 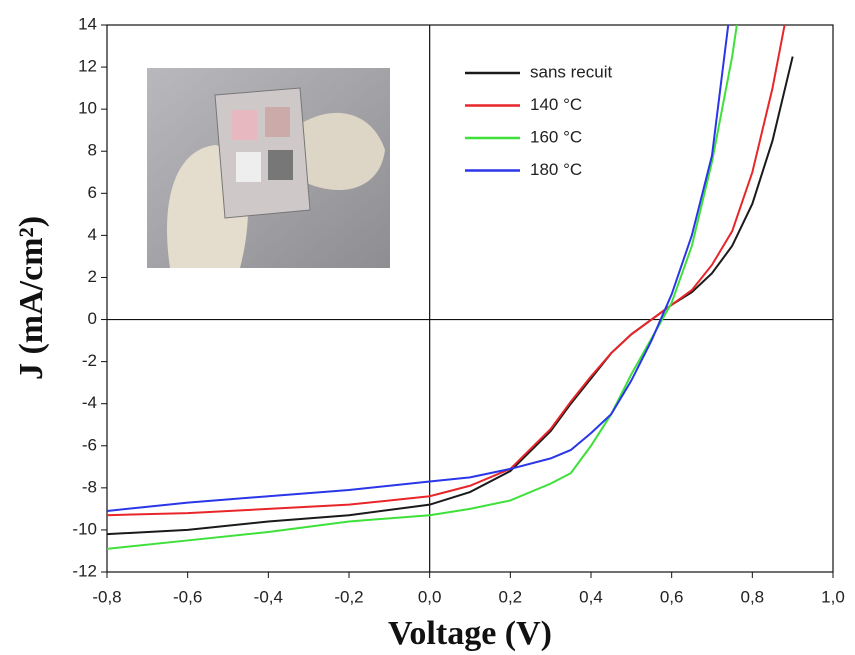 What do you see at coordinates (348, 596) in the screenshot?
I see `x-tick-label: -0,2` at bounding box center [348, 596].